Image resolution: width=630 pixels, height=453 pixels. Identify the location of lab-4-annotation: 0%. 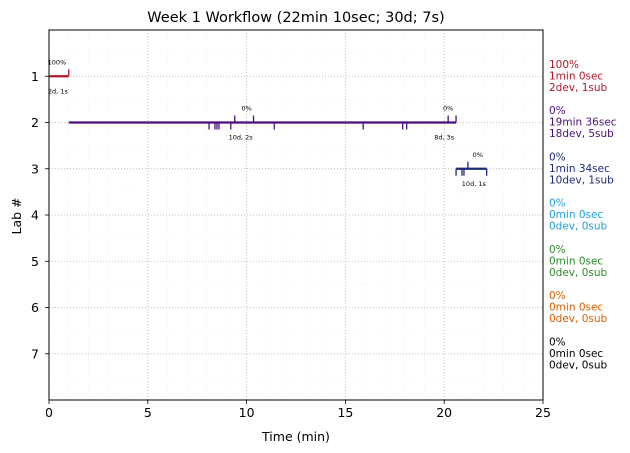
(557, 204).